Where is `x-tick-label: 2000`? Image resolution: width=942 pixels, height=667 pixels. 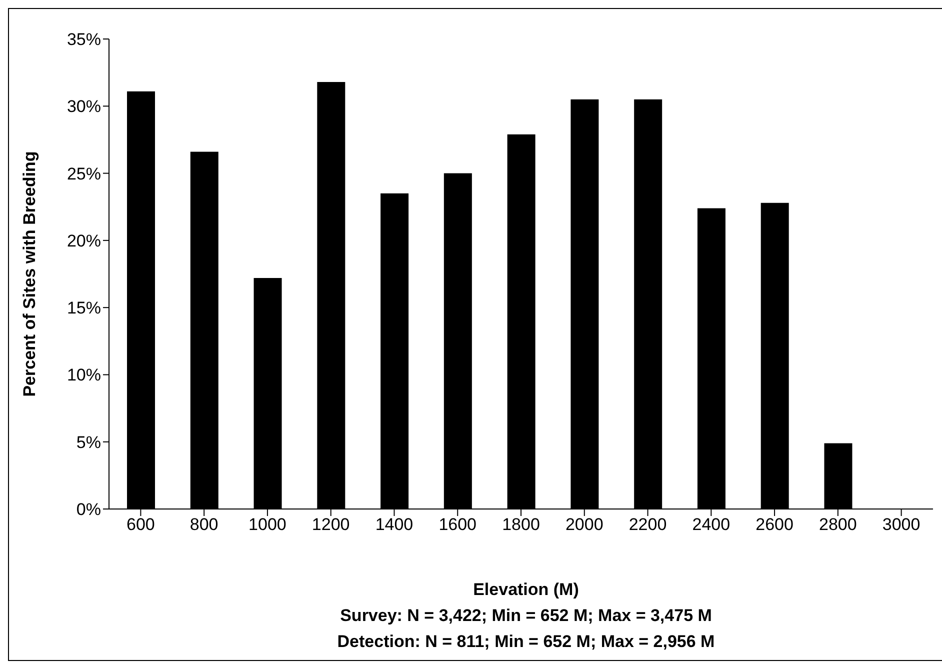 x-tick-label: 2000 is located at coordinates (584, 524).